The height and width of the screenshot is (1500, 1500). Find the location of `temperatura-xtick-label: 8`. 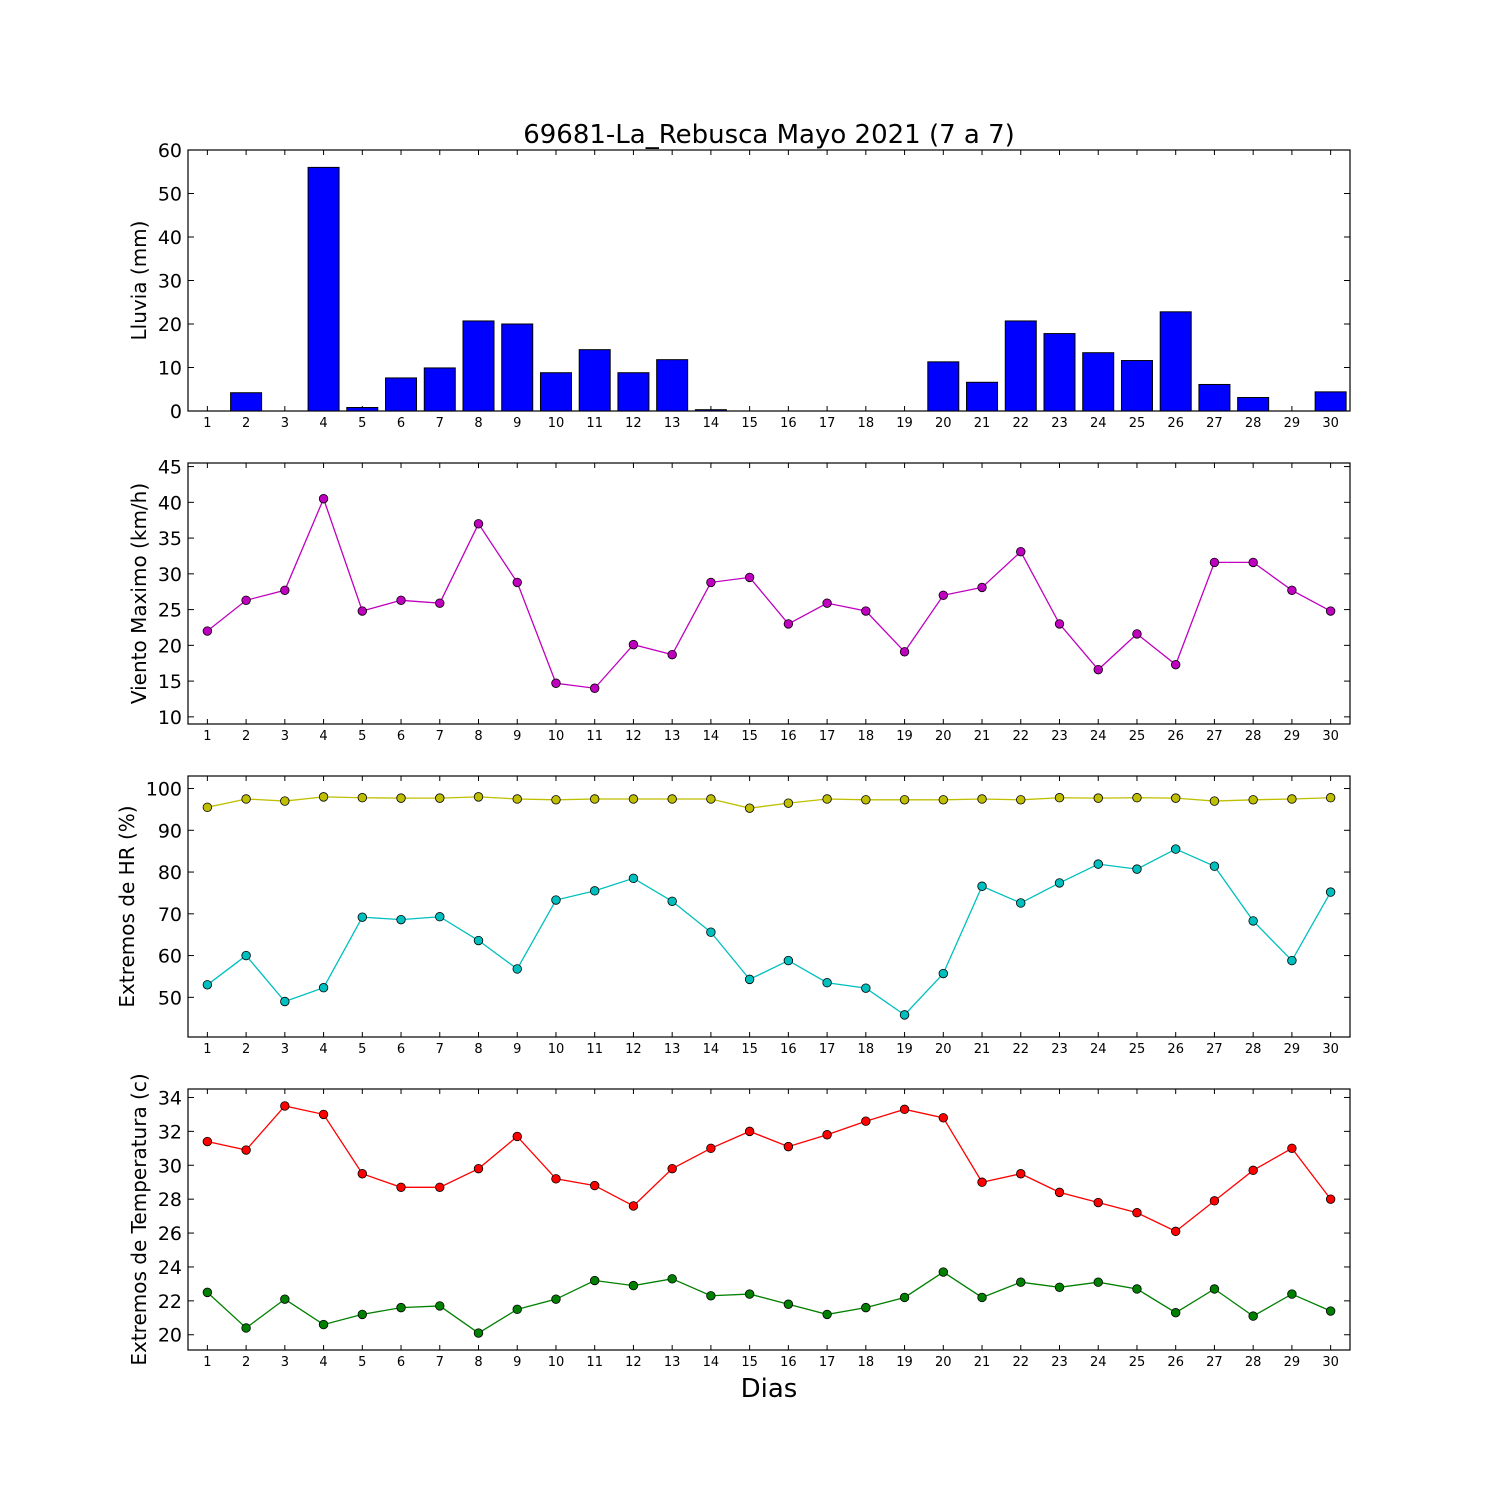

temperatura-xtick-label: 8 is located at coordinates (478, 1362).